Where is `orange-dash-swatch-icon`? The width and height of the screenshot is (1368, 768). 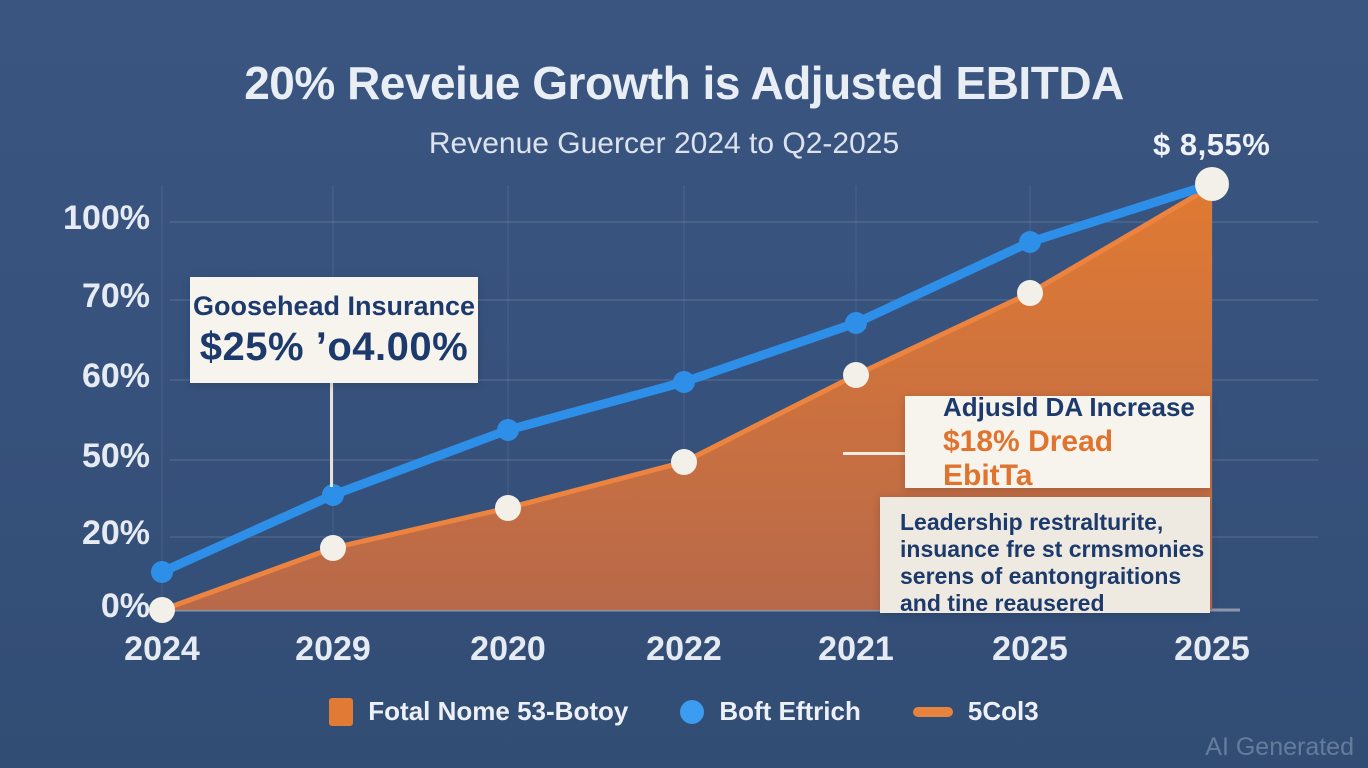
orange-dash-swatch-icon is located at coordinates (932, 711).